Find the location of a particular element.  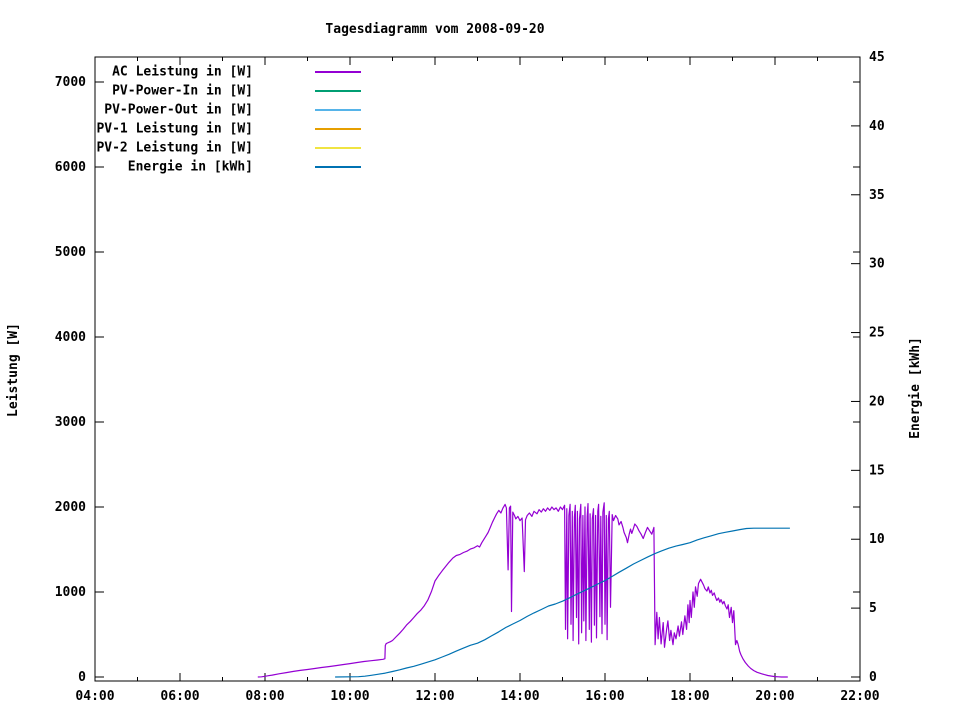

legend-item: PV-1 Leistung in [W] is located at coordinates (190, 128).